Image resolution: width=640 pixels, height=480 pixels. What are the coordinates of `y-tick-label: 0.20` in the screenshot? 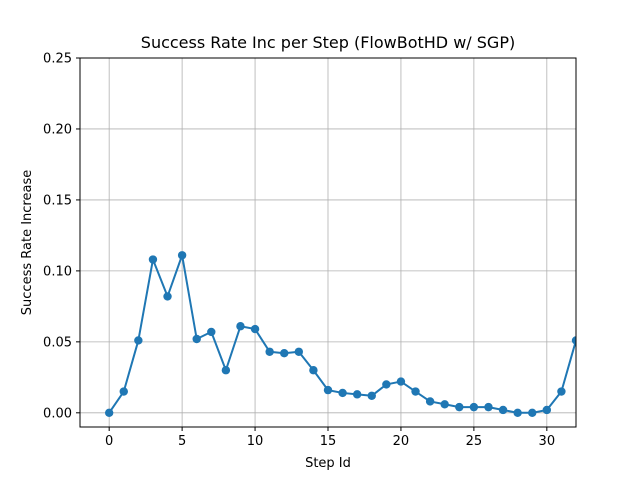 It's located at (57, 129).